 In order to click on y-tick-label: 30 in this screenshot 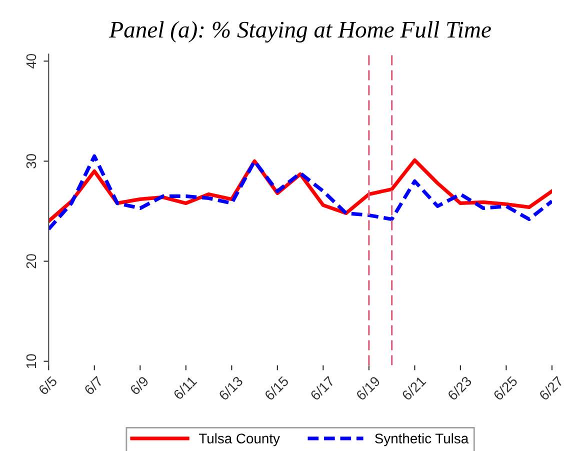, I will do `click(31, 161)`.